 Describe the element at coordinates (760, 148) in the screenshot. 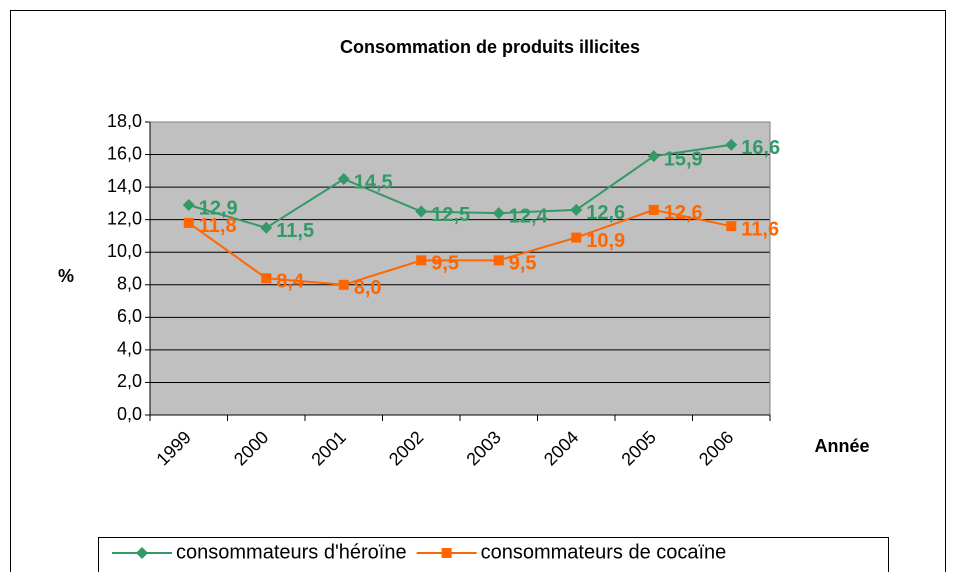

I see `data-label: 16,6` at that location.